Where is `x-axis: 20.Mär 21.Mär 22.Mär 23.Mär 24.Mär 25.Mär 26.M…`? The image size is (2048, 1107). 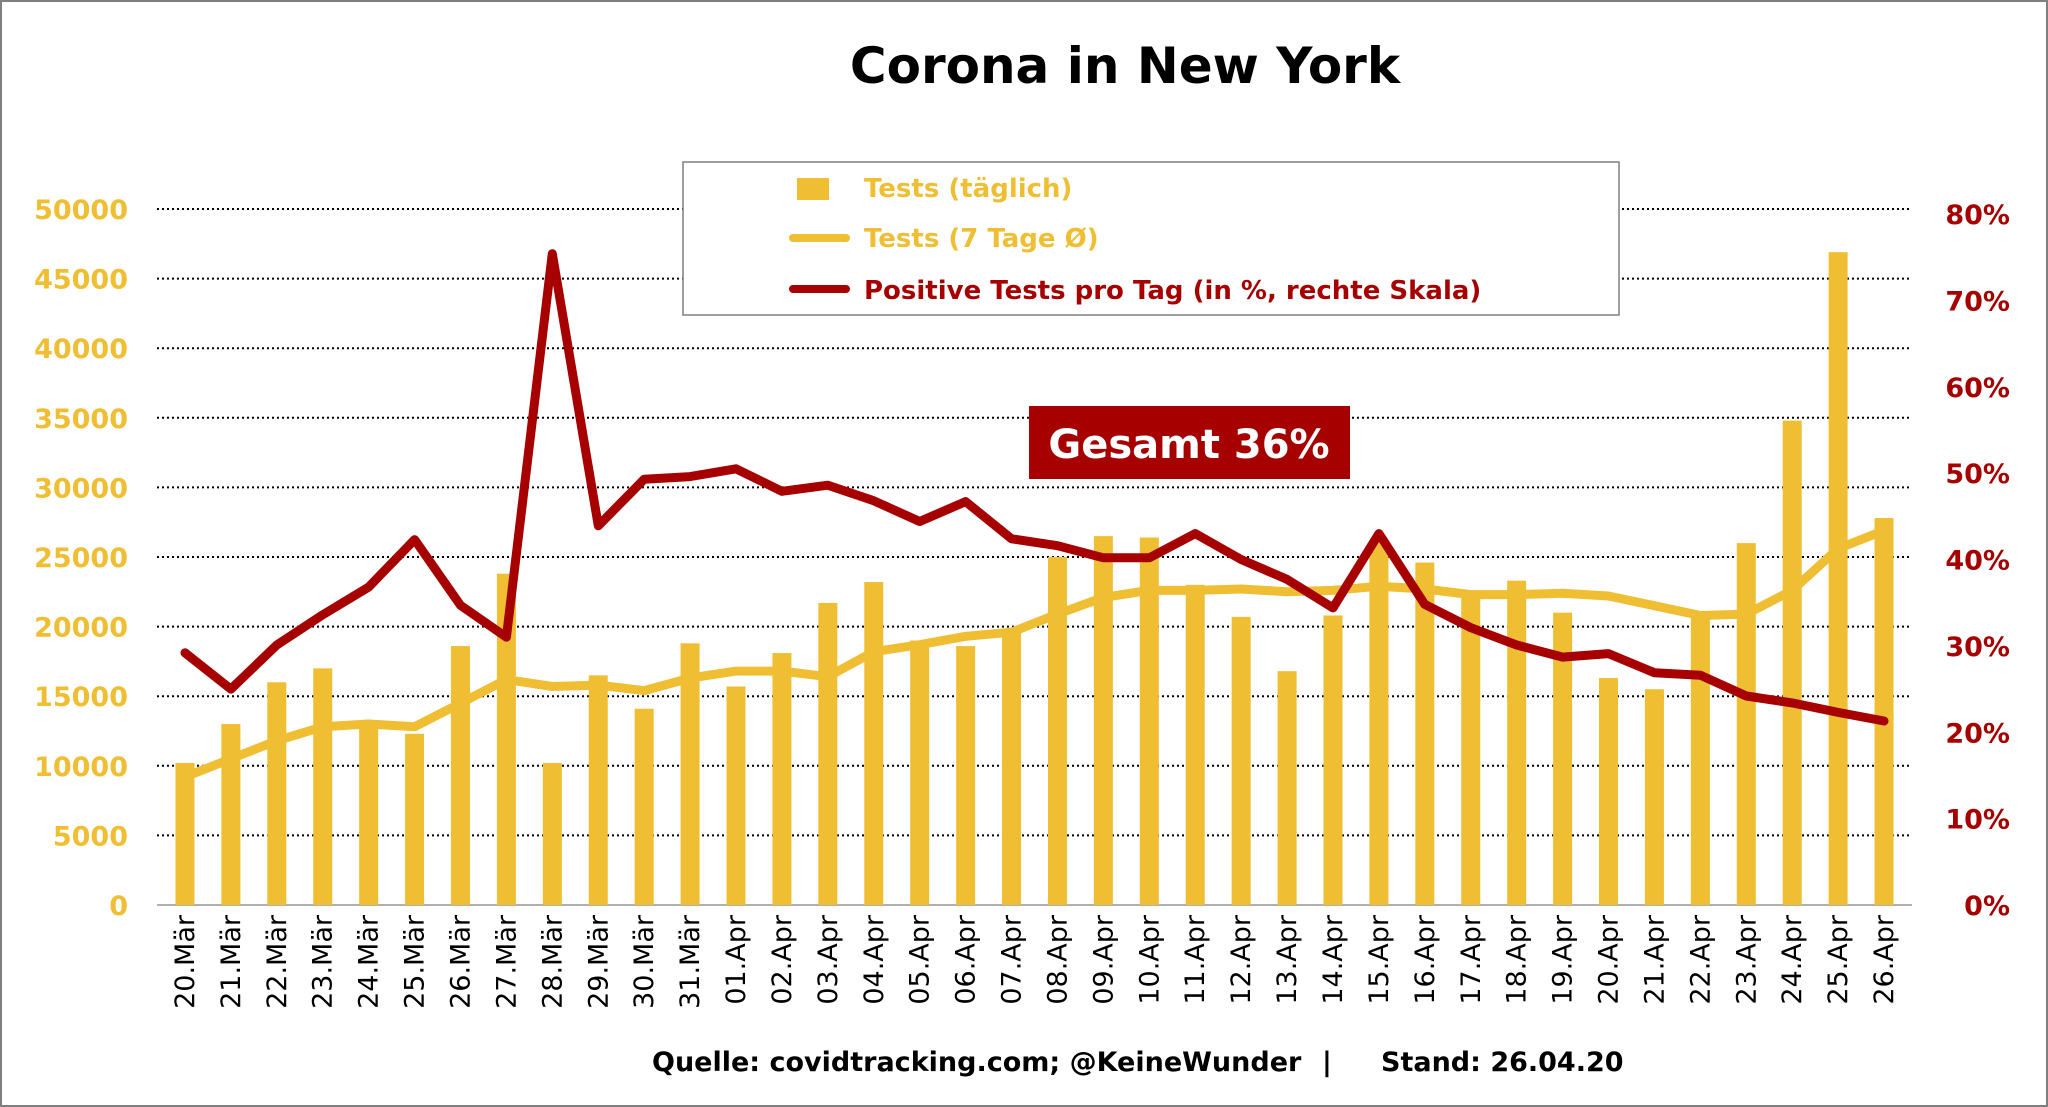
x-axis: 20.Mär 21.Mär 22.Mär 23.Mär 24.Mär 25.Mär 26.M… is located at coordinates (1035, 961).